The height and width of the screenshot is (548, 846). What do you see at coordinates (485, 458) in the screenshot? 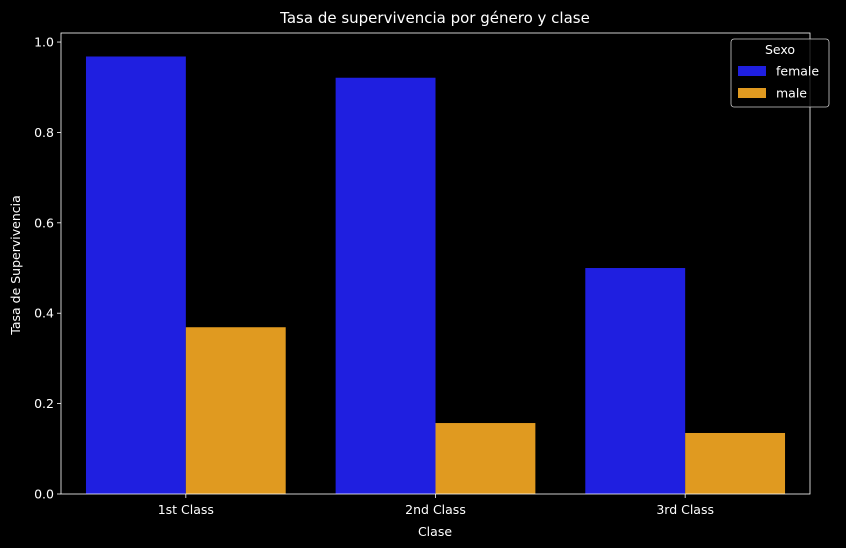
I see `bar-male-2nd-class` at bounding box center [485, 458].